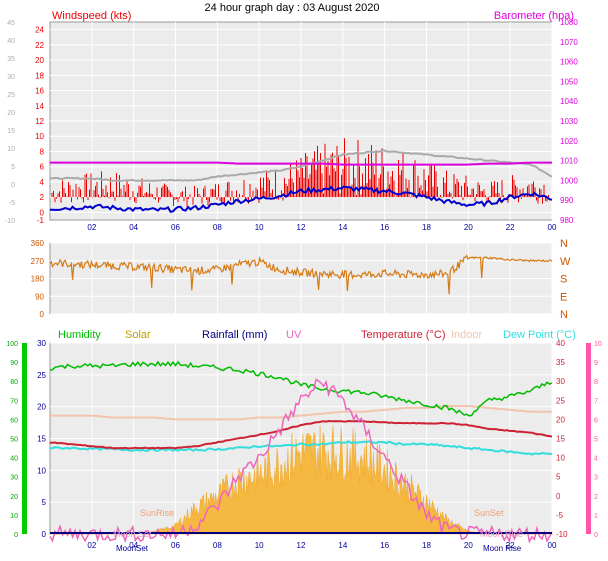 This screenshot has height=561, width=608. I want to click on humidity-tick: 50, so click(14, 440).